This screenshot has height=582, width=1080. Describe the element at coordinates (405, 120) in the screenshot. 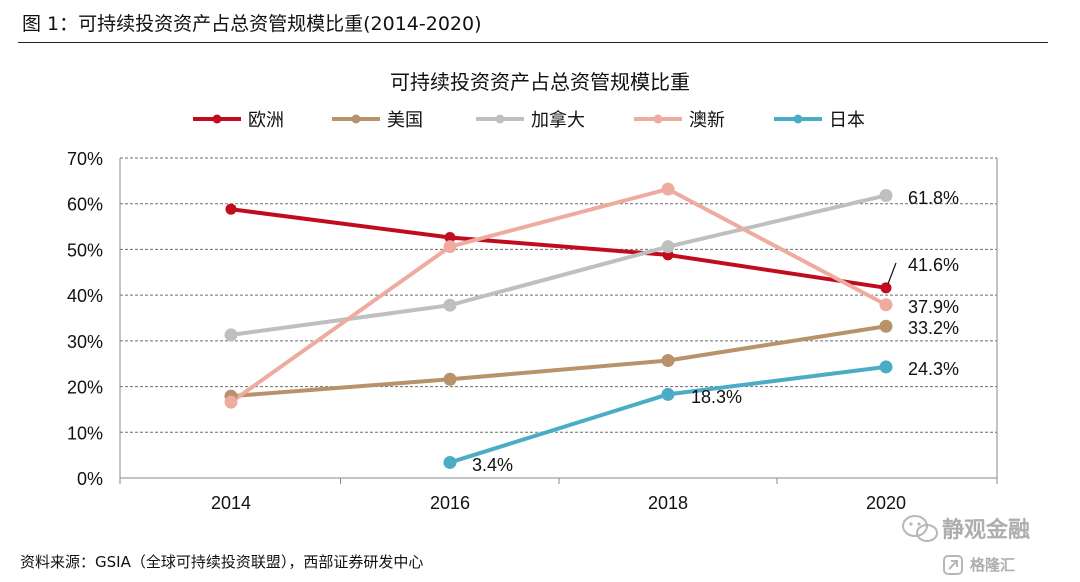

I see `legend-label: 美国` at that location.